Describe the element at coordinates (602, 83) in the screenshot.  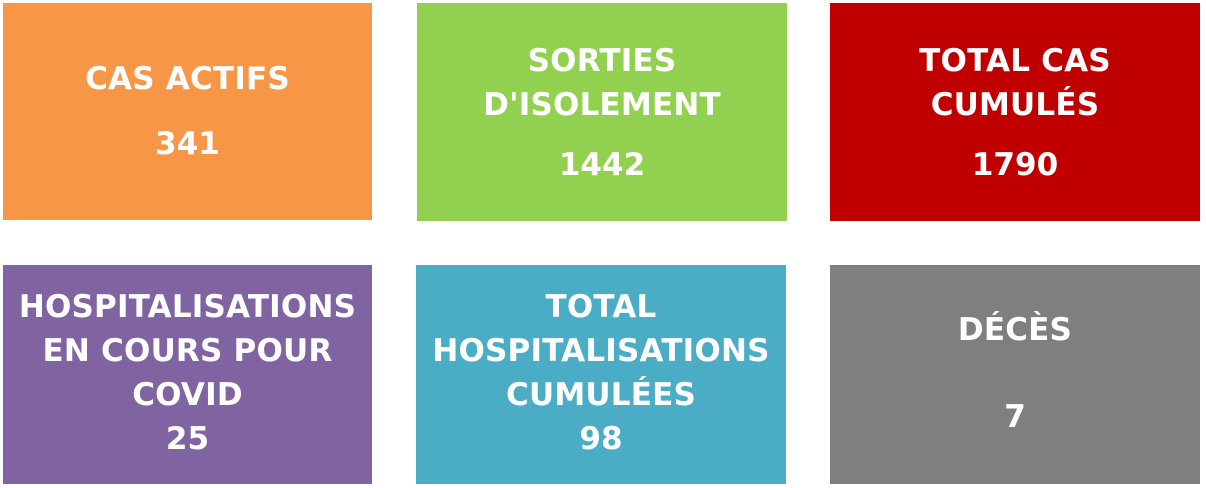
I see `tile-label: SORTIES D'ISOLEMENT` at that location.